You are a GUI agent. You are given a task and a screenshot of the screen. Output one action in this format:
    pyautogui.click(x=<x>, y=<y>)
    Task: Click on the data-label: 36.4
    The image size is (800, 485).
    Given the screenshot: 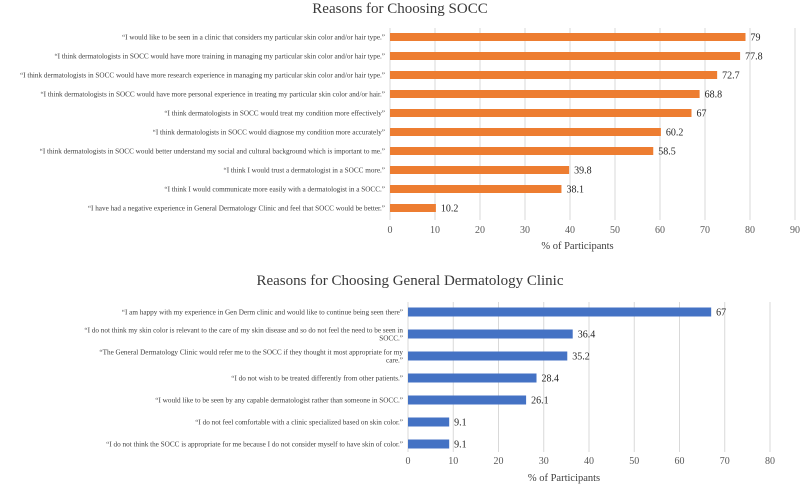 What is the action you would take?
    pyautogui.click(x=587, y=335)
    